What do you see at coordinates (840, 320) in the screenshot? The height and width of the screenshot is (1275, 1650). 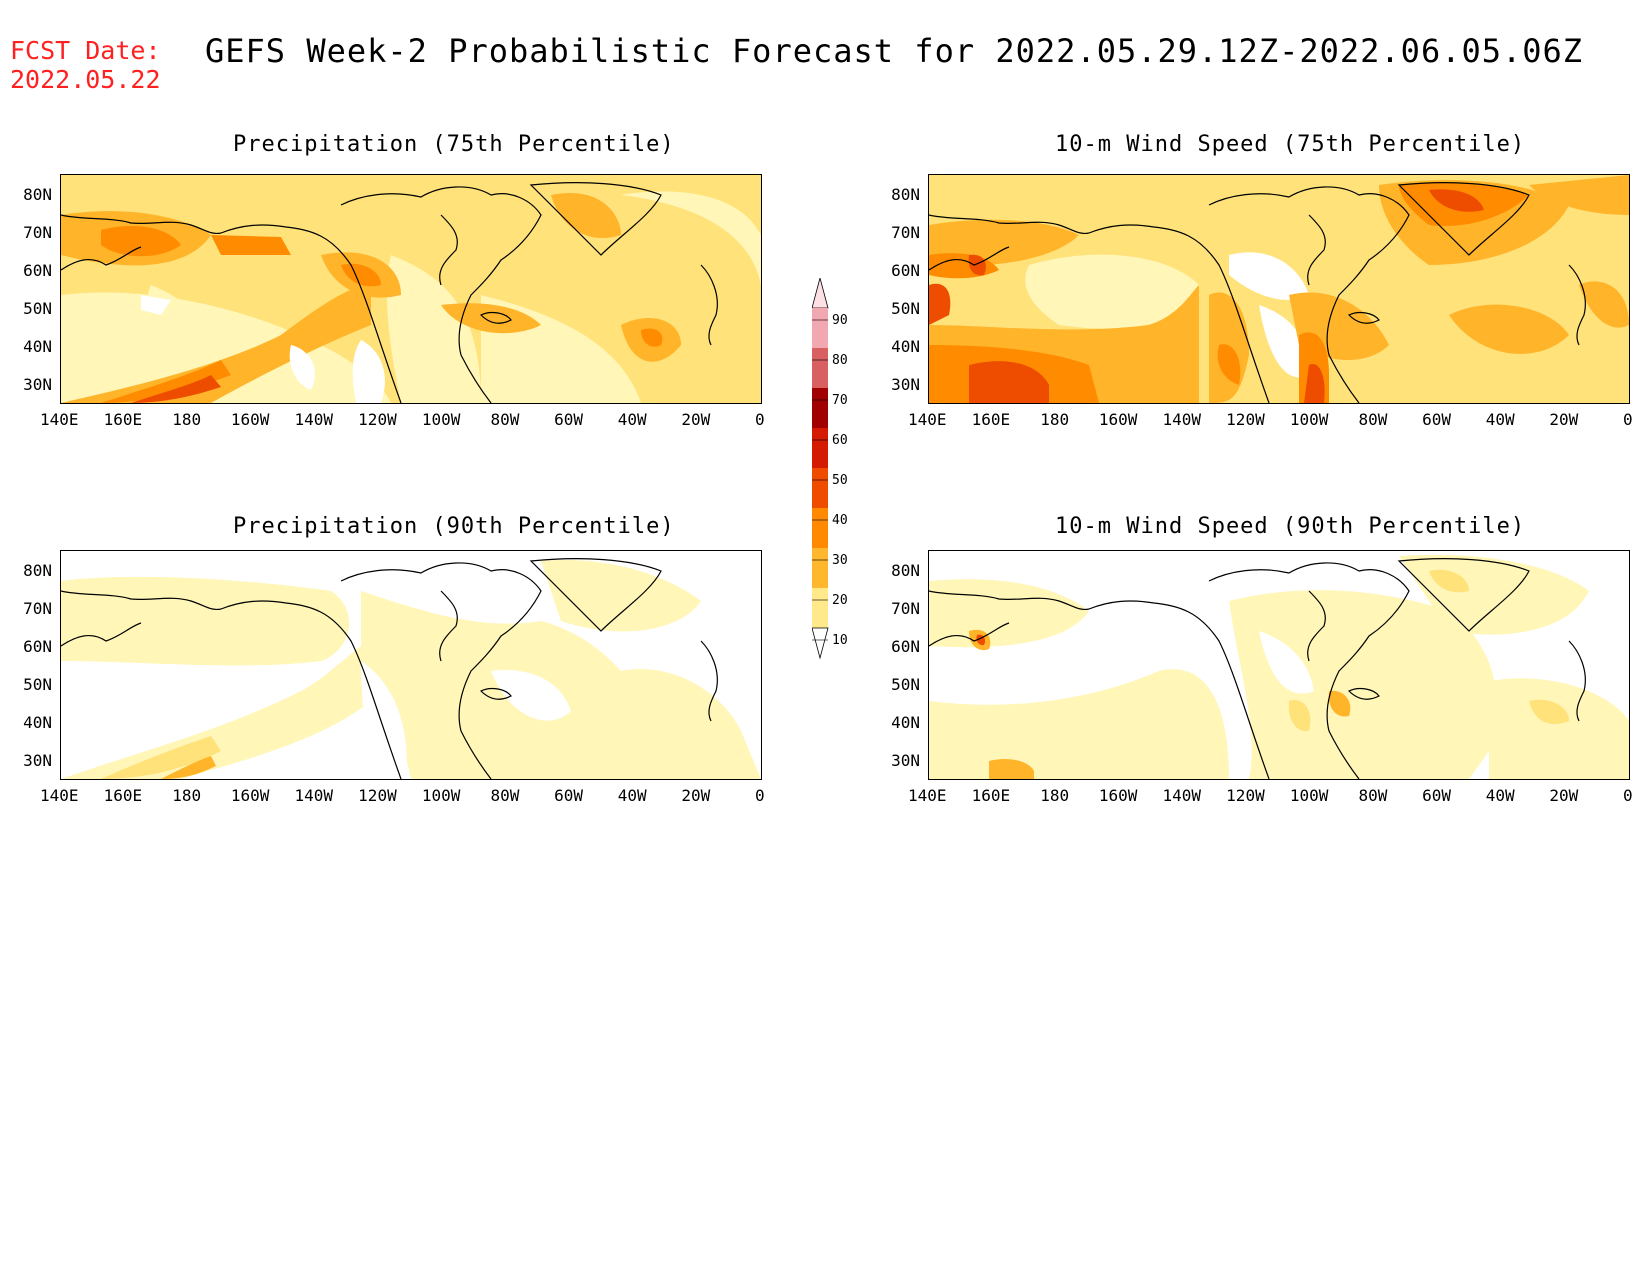 I see `legend-label: 90` at bounding box center [840, 320].